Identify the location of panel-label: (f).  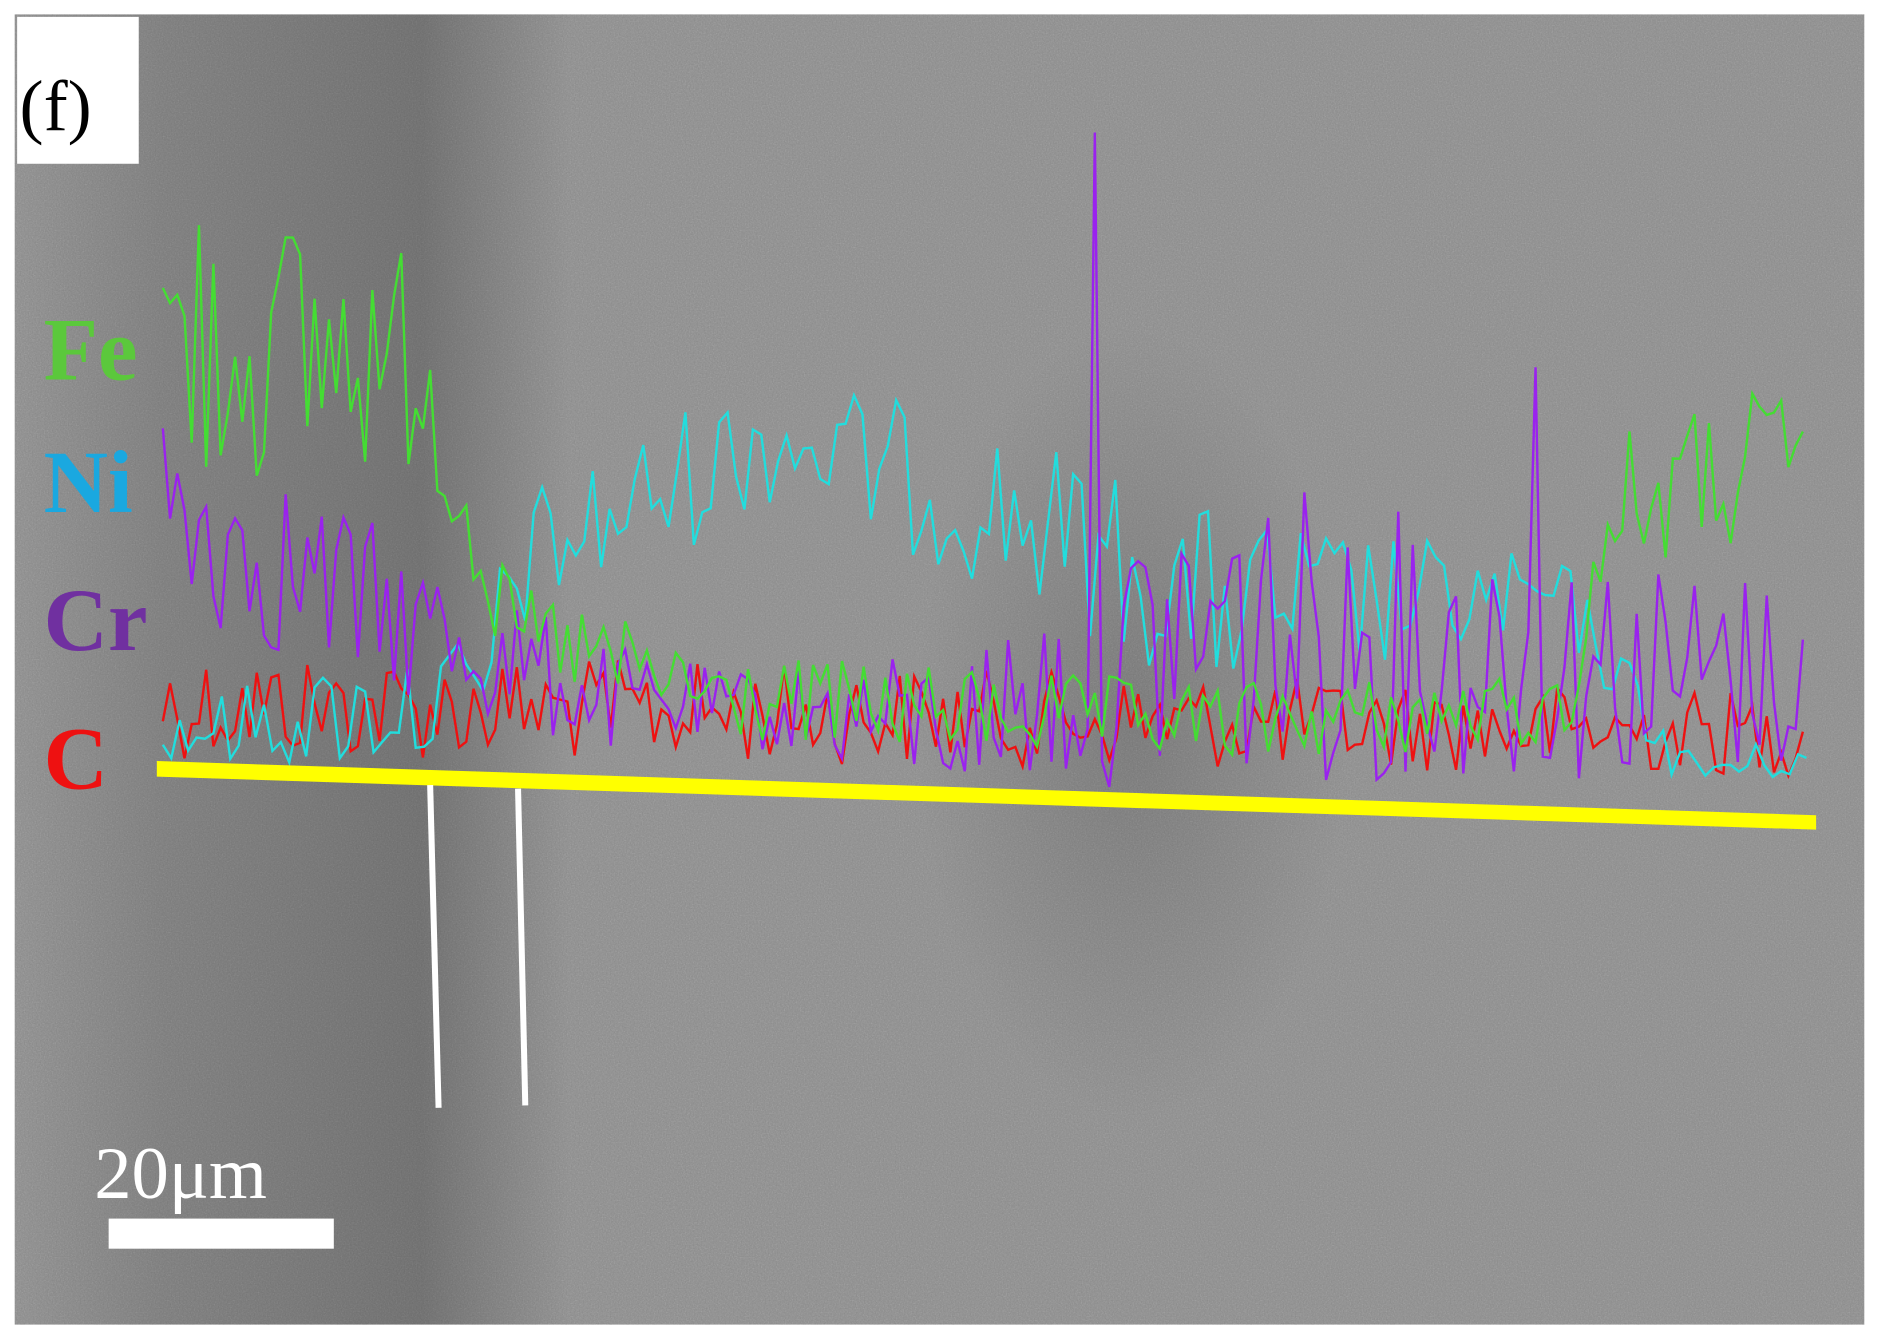
(56, 106).